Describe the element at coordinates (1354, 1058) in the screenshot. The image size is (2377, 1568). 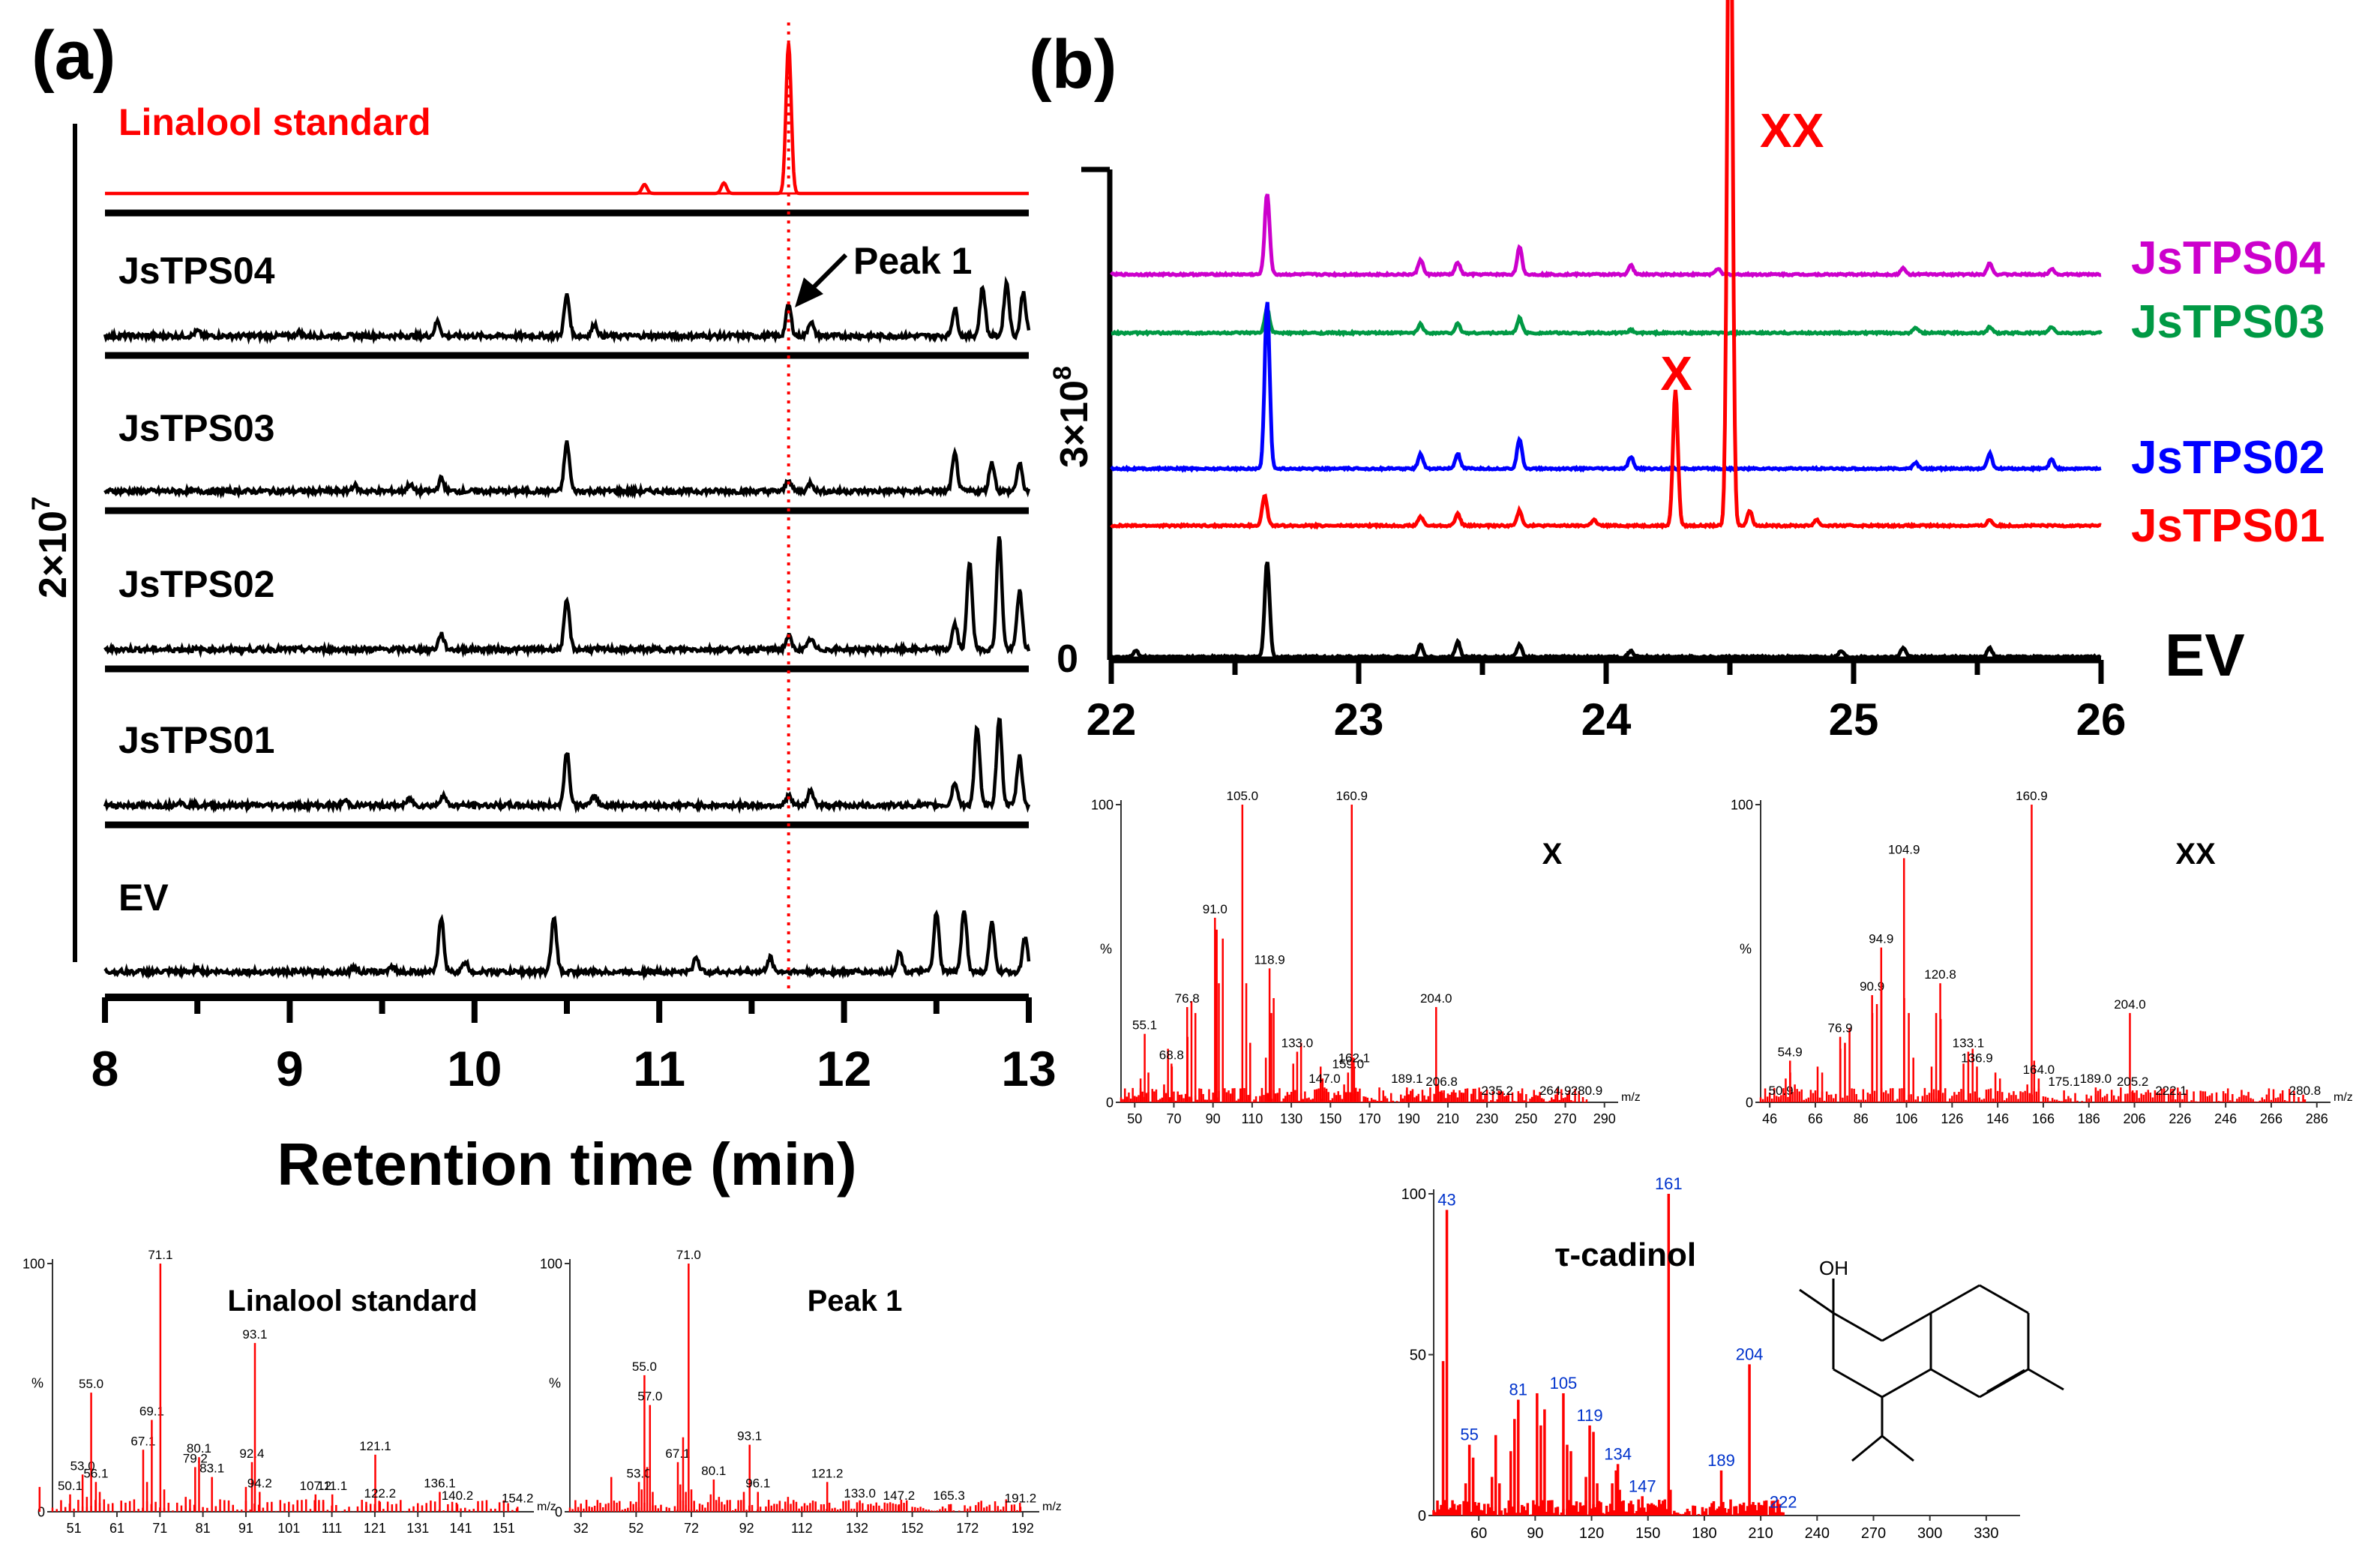
I see `ms-peak-label: 162.1` at that location.